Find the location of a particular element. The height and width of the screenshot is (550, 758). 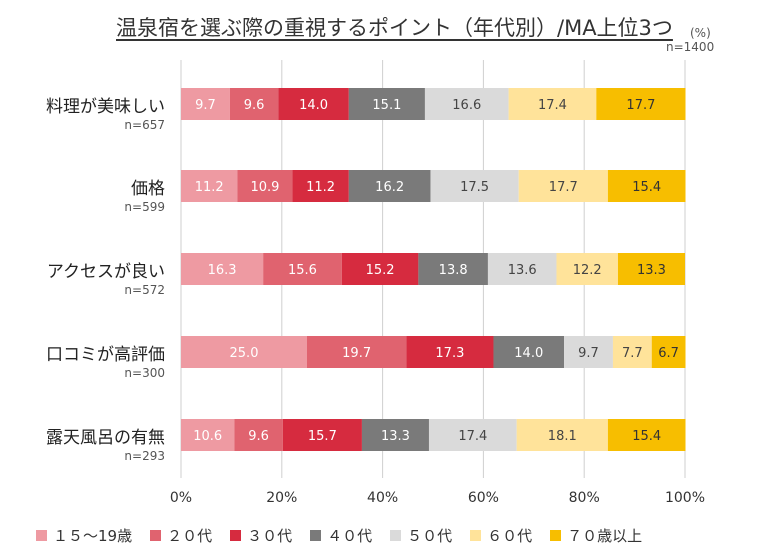

legend-item: ４０代 is located at coordinates (341, 535).